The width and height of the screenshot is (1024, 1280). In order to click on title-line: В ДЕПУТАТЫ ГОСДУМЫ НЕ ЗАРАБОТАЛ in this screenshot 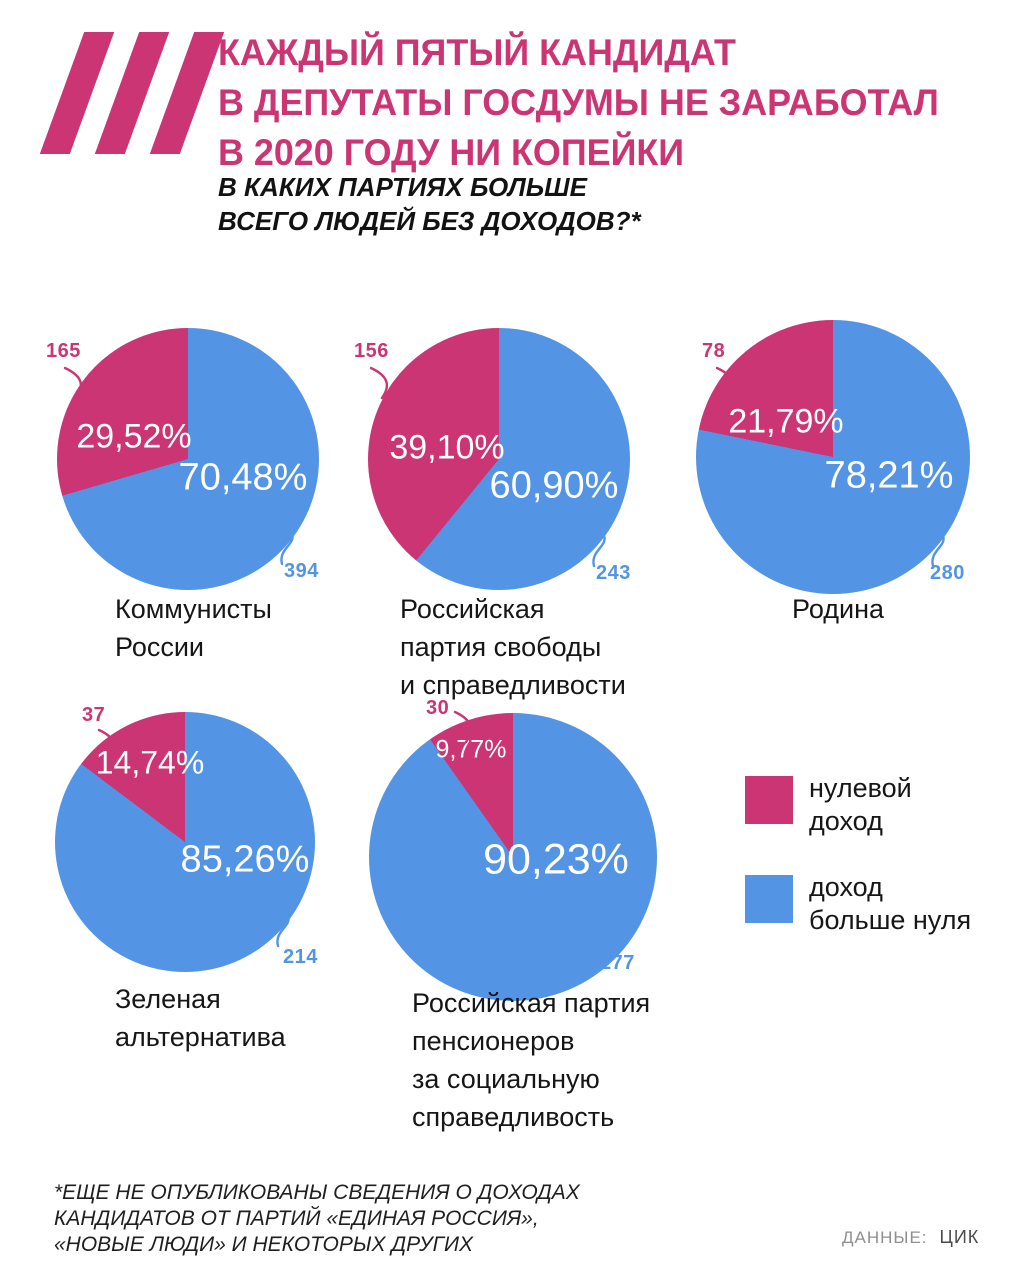, I will do `click(578, 102)`.